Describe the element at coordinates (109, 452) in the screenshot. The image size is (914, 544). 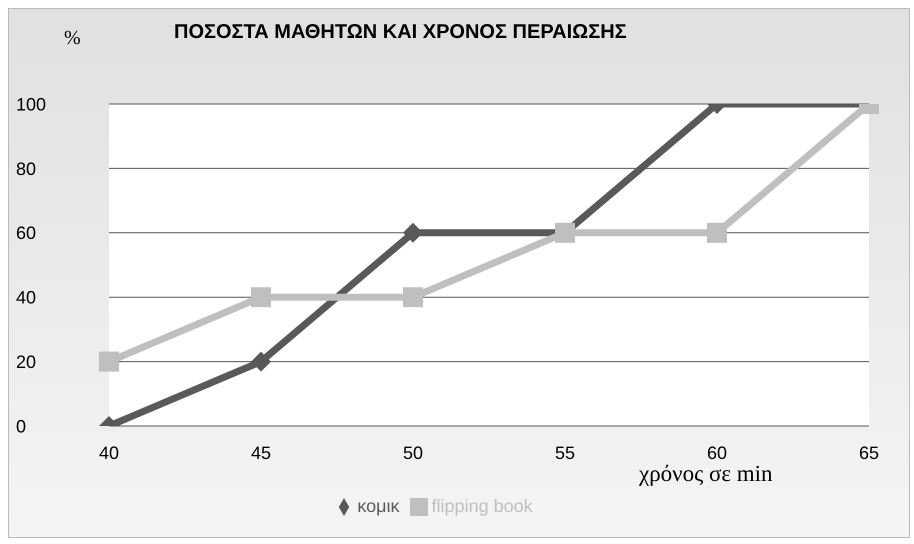
I see `x-tick-label: 40` at that location.